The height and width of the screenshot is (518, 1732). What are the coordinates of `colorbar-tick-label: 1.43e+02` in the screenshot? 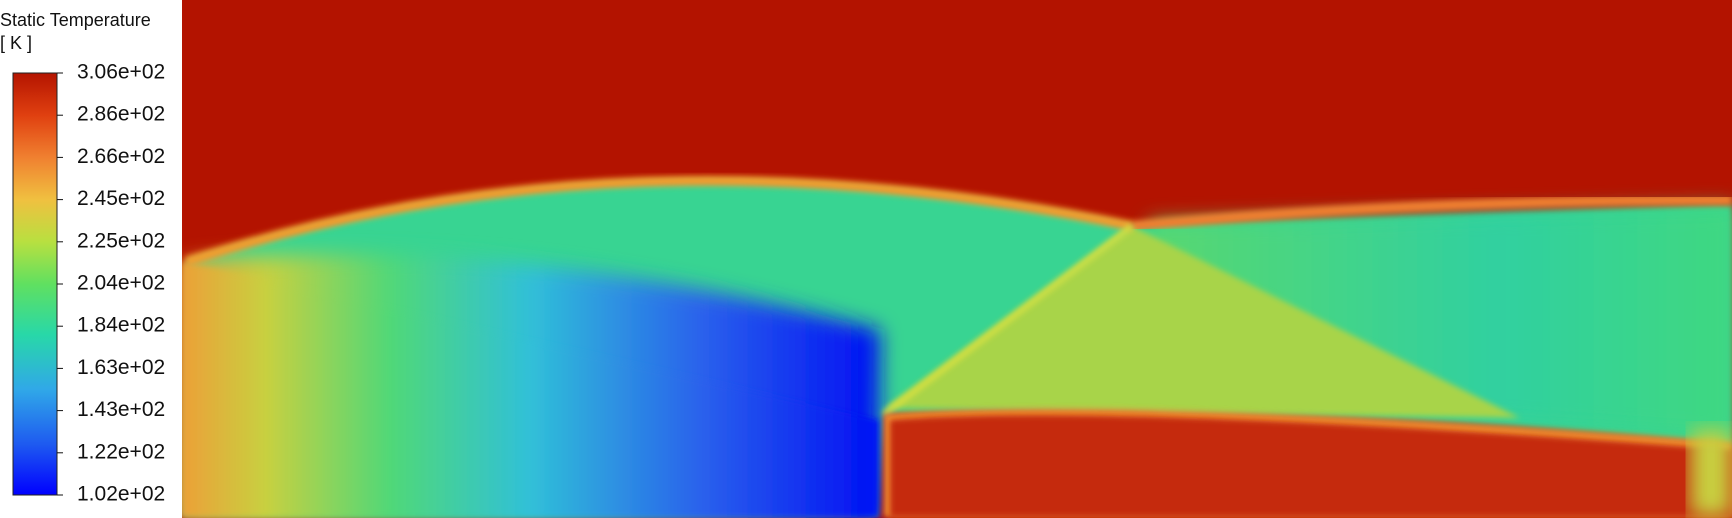 It's located at (121, 409).